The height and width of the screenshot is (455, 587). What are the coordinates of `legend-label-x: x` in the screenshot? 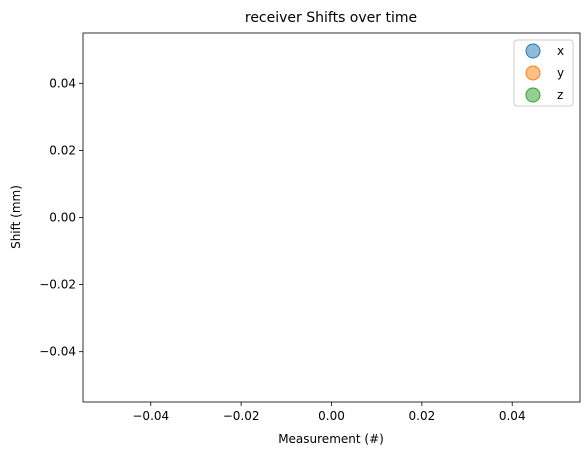 It's located at (560, 51).